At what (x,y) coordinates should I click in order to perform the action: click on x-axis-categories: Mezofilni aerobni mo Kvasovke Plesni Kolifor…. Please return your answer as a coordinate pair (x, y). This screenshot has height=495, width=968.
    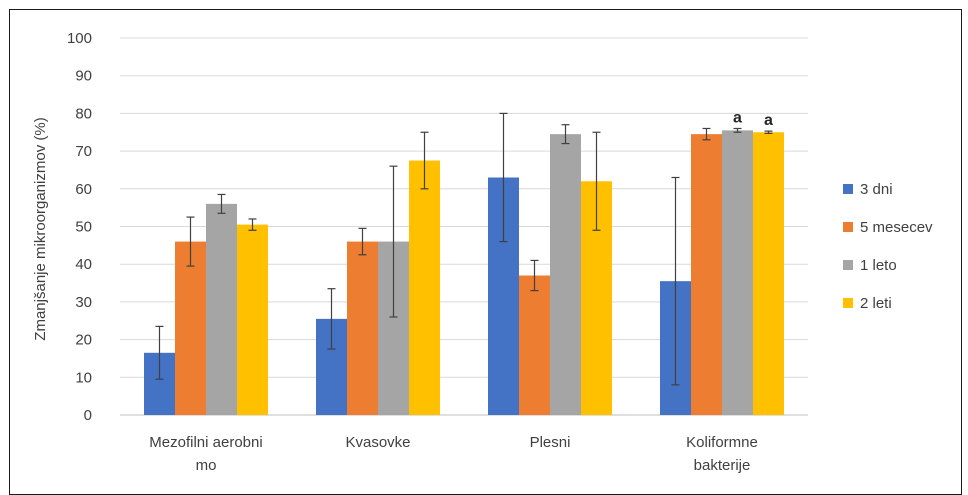
    Looking at the image, I should click on (453, 454).